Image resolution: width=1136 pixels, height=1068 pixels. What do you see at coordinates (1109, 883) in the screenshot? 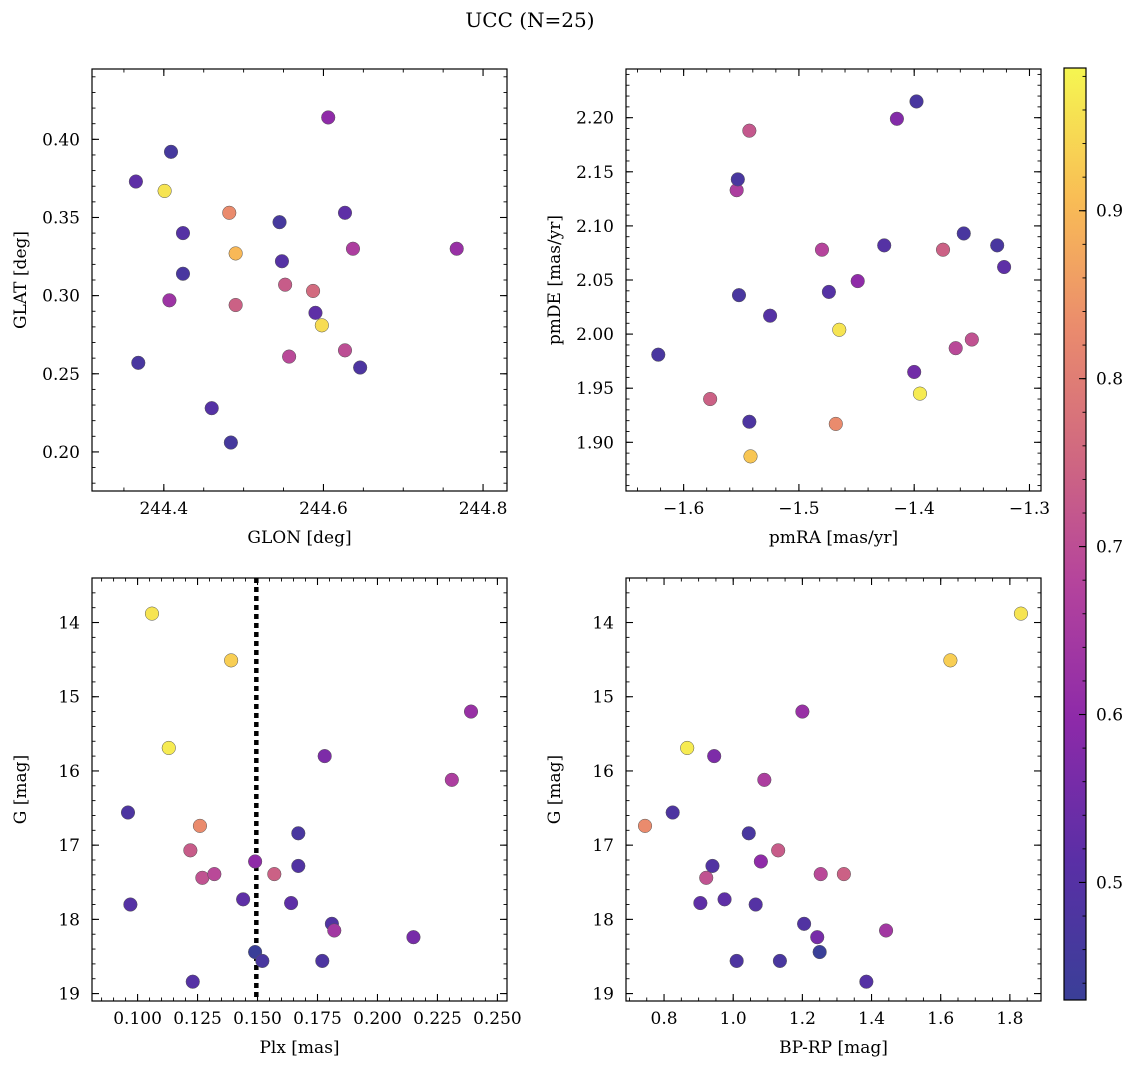
I see `colorbar-tick-label: 0.5` at bounding box center [1109, 883].